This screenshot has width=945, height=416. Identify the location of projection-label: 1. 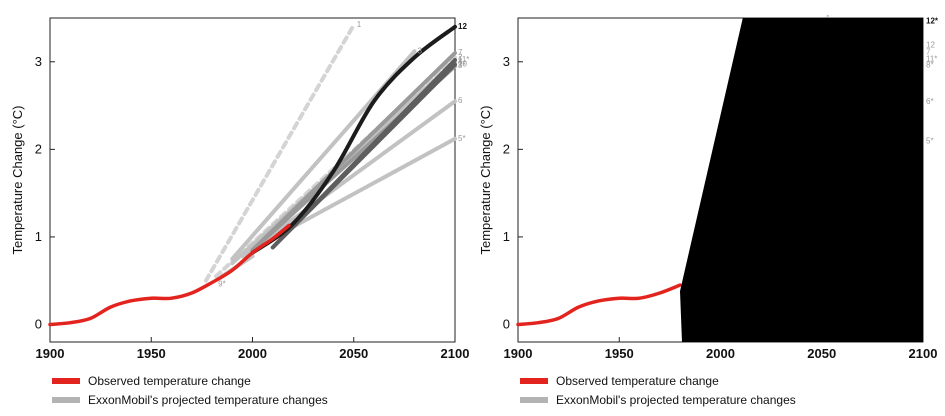
(359, 24).